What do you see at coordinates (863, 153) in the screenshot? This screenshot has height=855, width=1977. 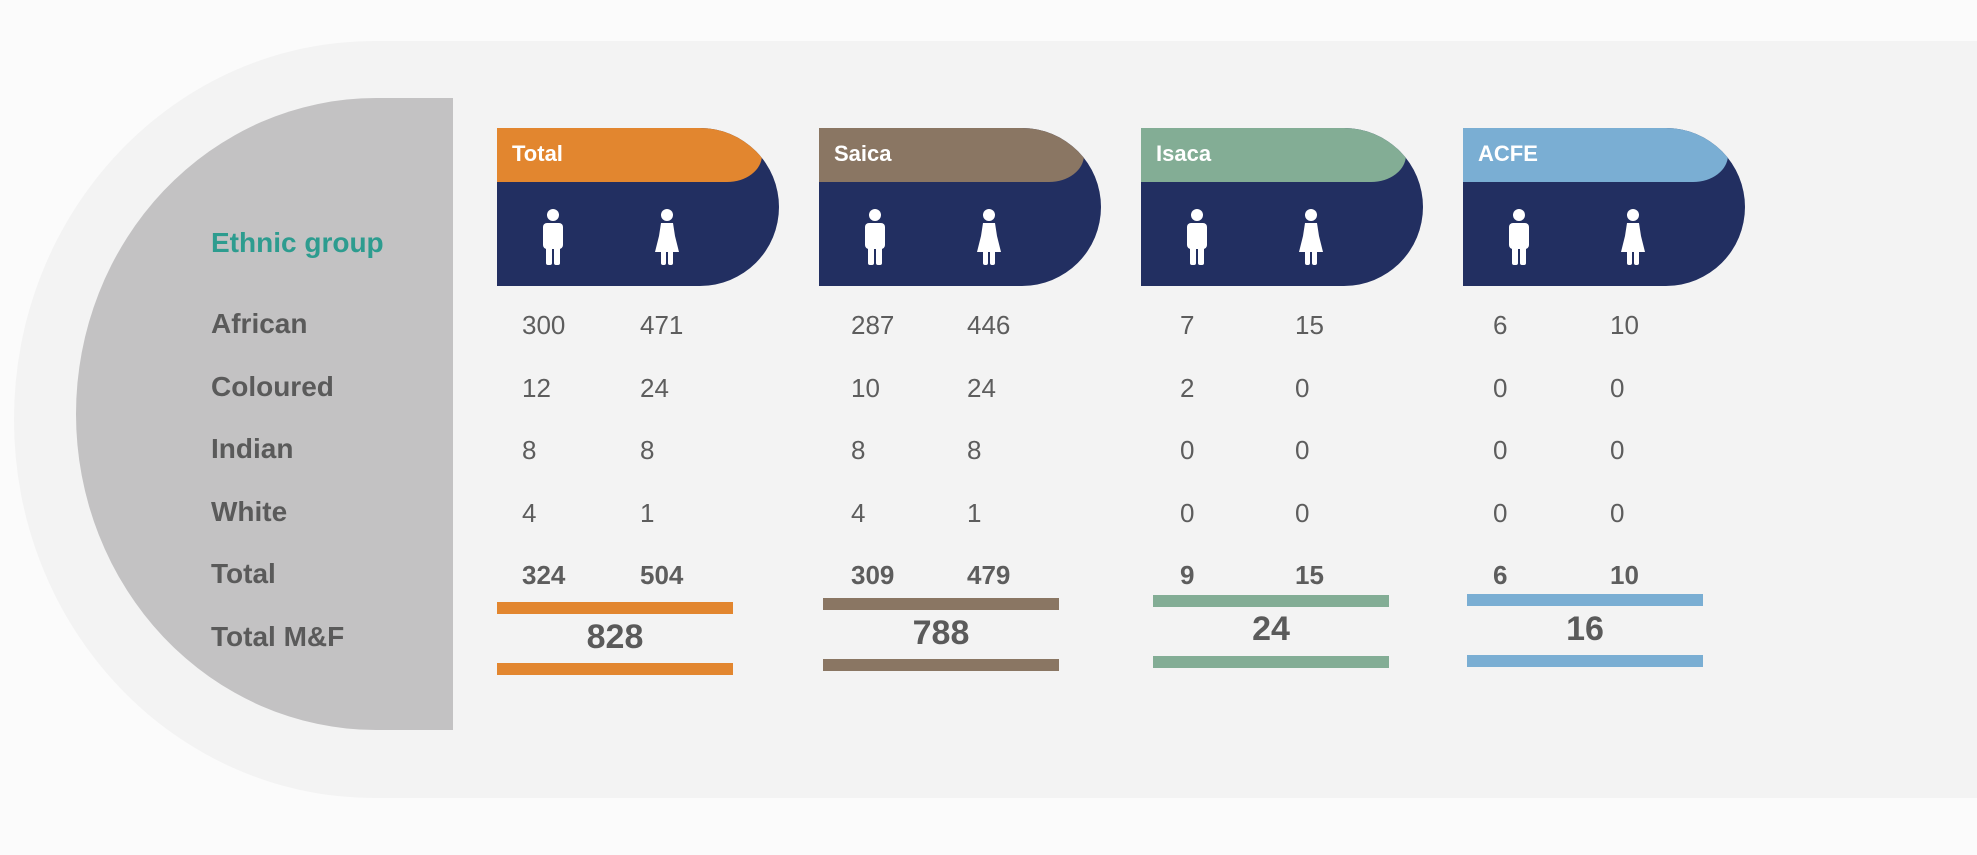 I see `group-name: Saica` at bounding box center [863, 153].